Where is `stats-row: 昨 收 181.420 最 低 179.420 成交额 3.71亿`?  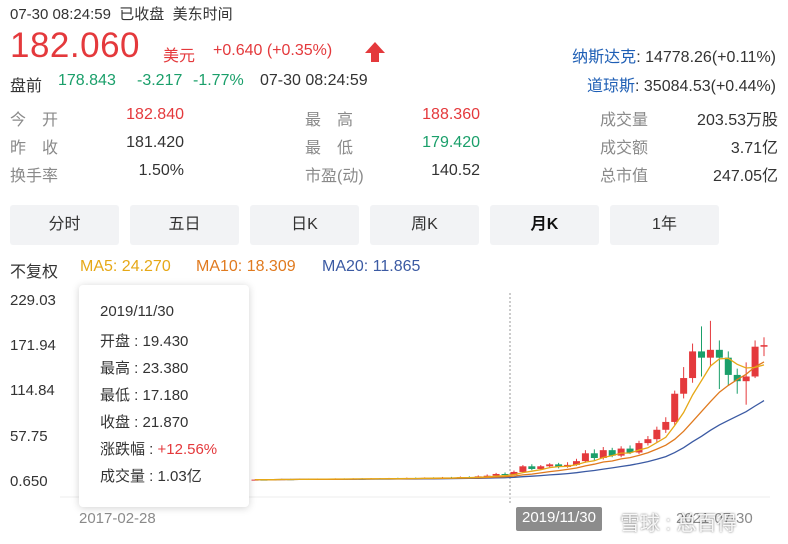 stats-row: 昨 收 181.420 最 低 179.420 成交额 3.71亿 is located at coordinates (394, 146).